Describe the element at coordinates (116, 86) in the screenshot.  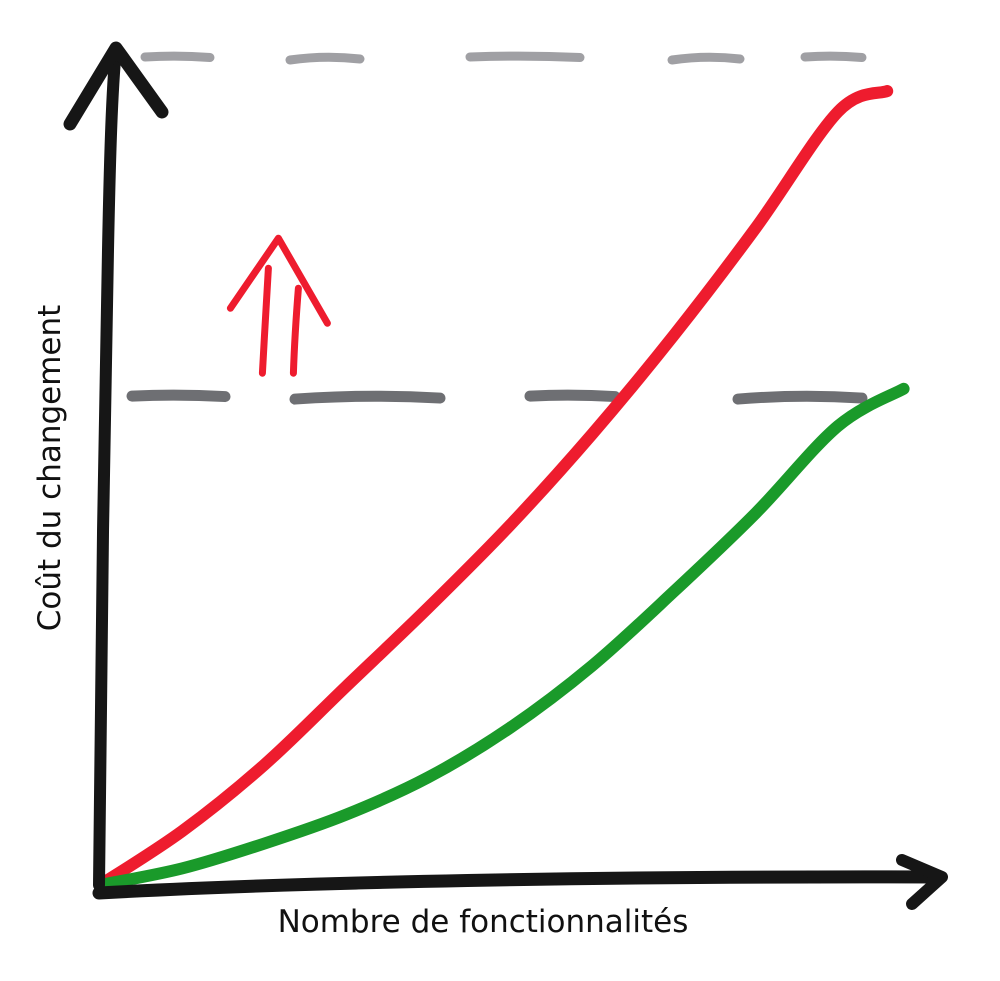
I see `y-axis-arrowhead` at that location.